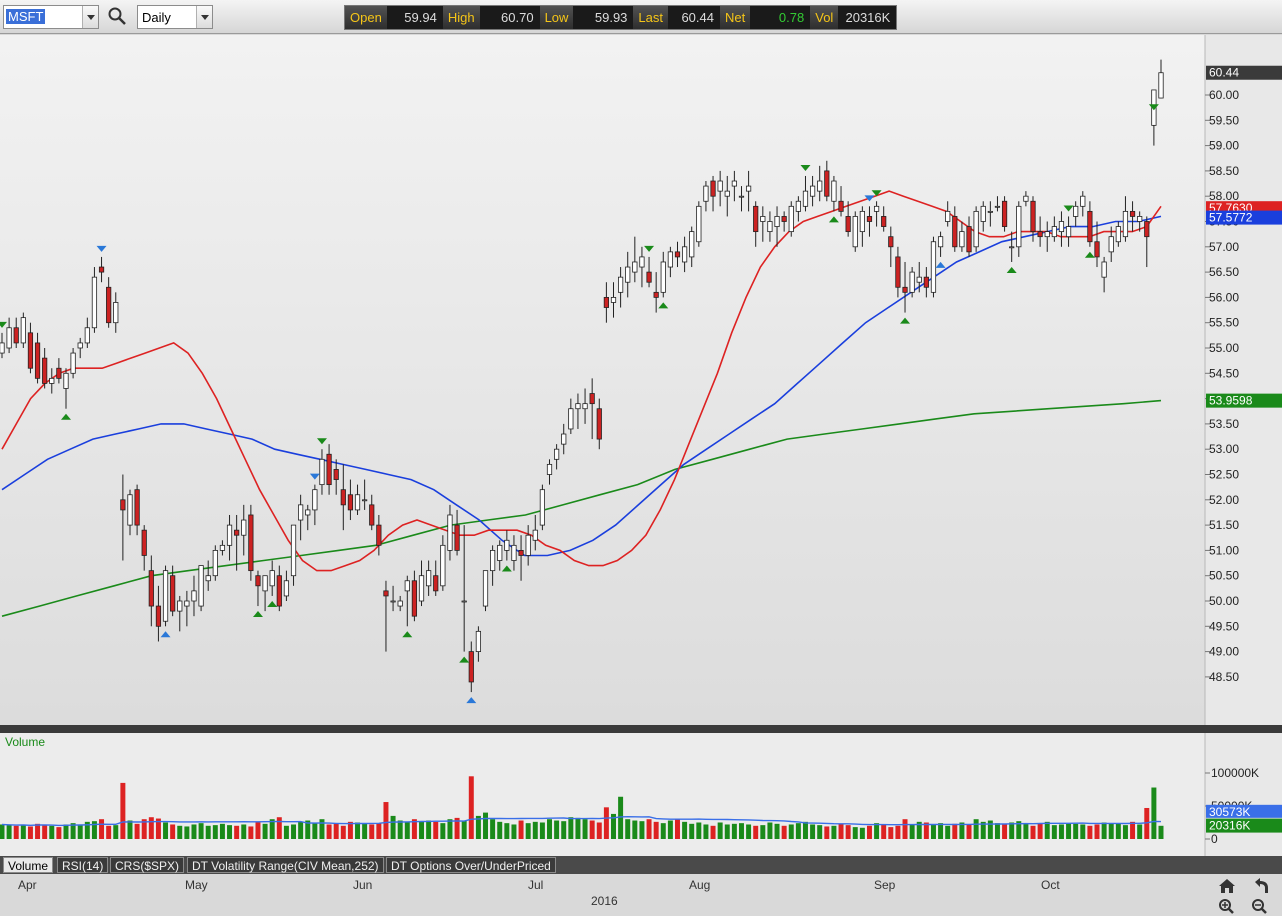  Describe the element at coordinates (1226, 906) in the screenshot. I see `zoom-in-icon` at that location.